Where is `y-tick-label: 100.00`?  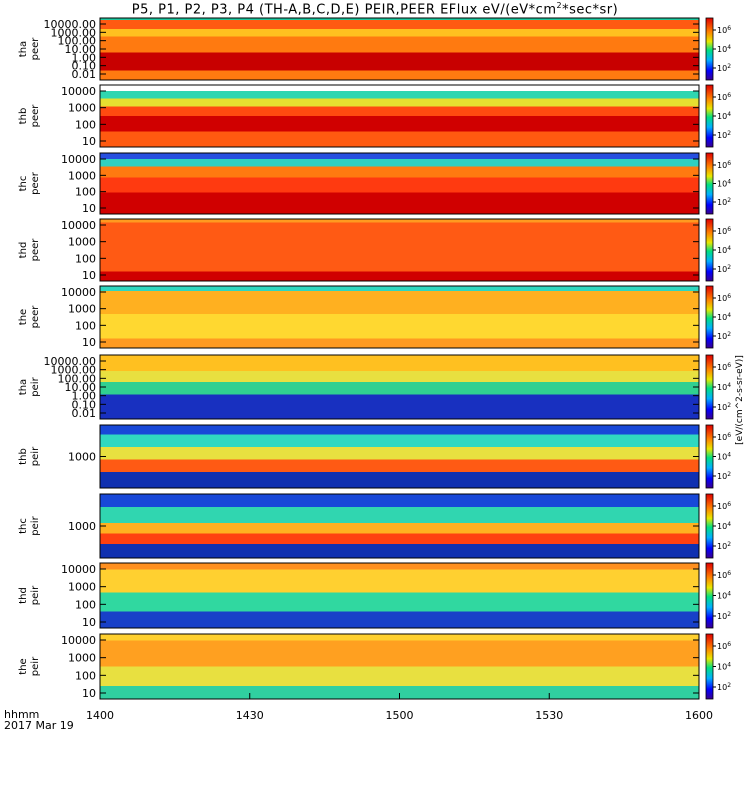
y-tick-label: 100.00 is located at coordinates (77, 41).